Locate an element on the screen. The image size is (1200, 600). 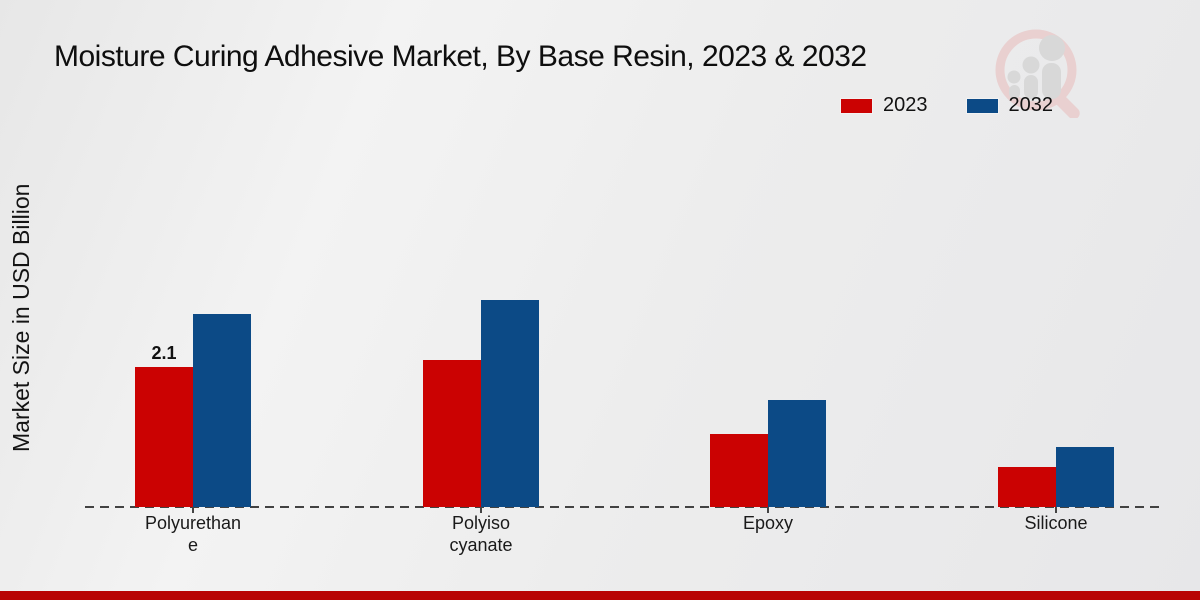
chart-legend: 2023 2032 is located at coordinates (959, 105).